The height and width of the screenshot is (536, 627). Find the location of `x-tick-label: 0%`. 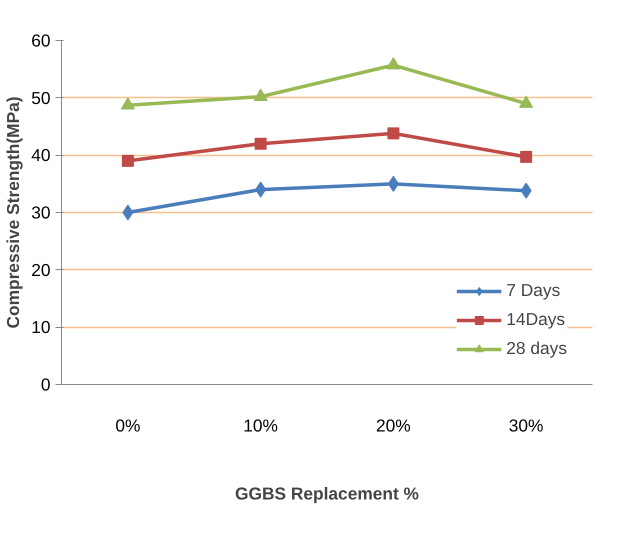

x-tick-label: 0% is located at coordinates (127, 426).